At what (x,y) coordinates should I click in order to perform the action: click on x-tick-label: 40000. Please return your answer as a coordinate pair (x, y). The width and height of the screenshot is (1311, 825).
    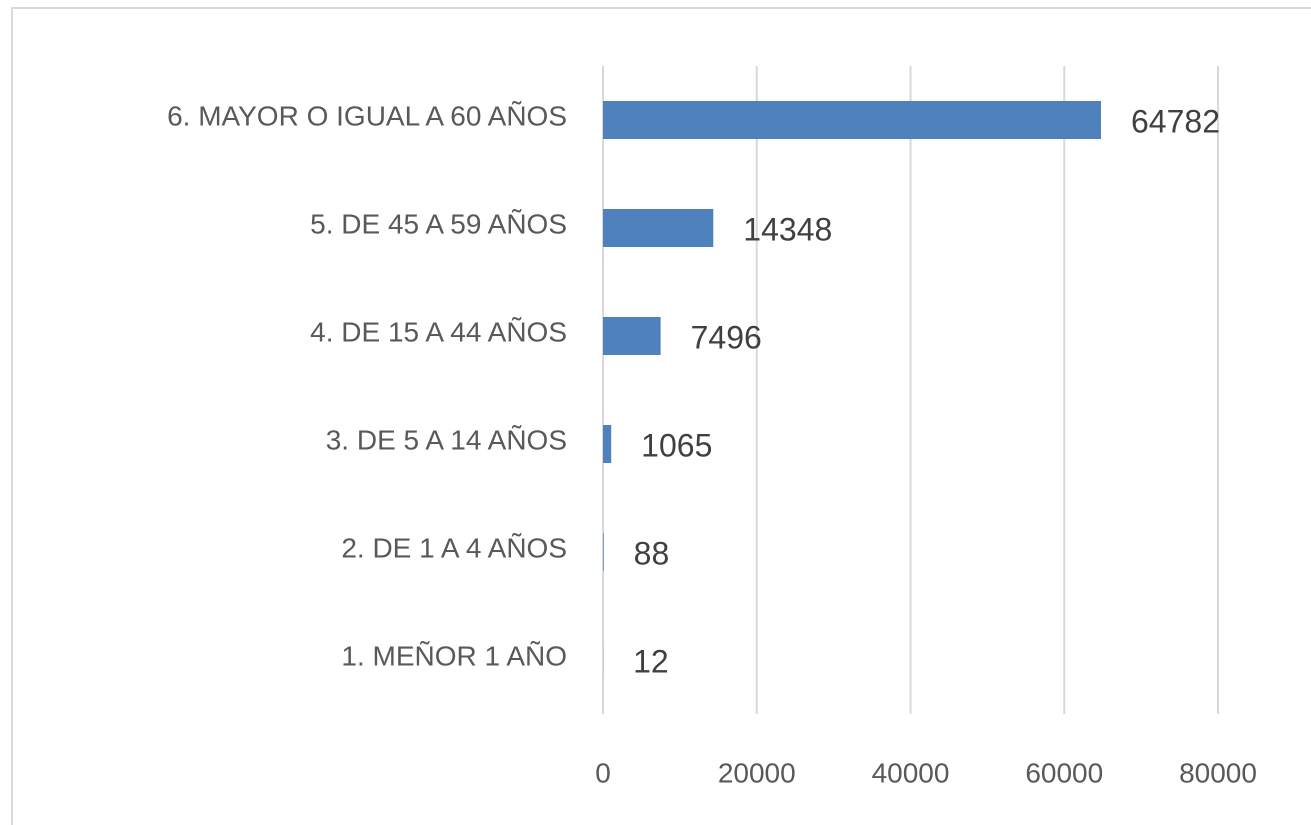
    Looking at the image, I should click on (911, 772).